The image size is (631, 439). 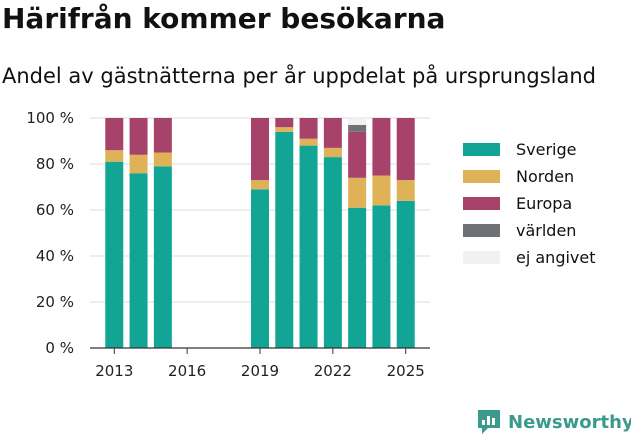 What do you see at coordinates (55, 256) in the screenshot?
I see `y-tick-label: 40 %` at bounding box center [55, 256].